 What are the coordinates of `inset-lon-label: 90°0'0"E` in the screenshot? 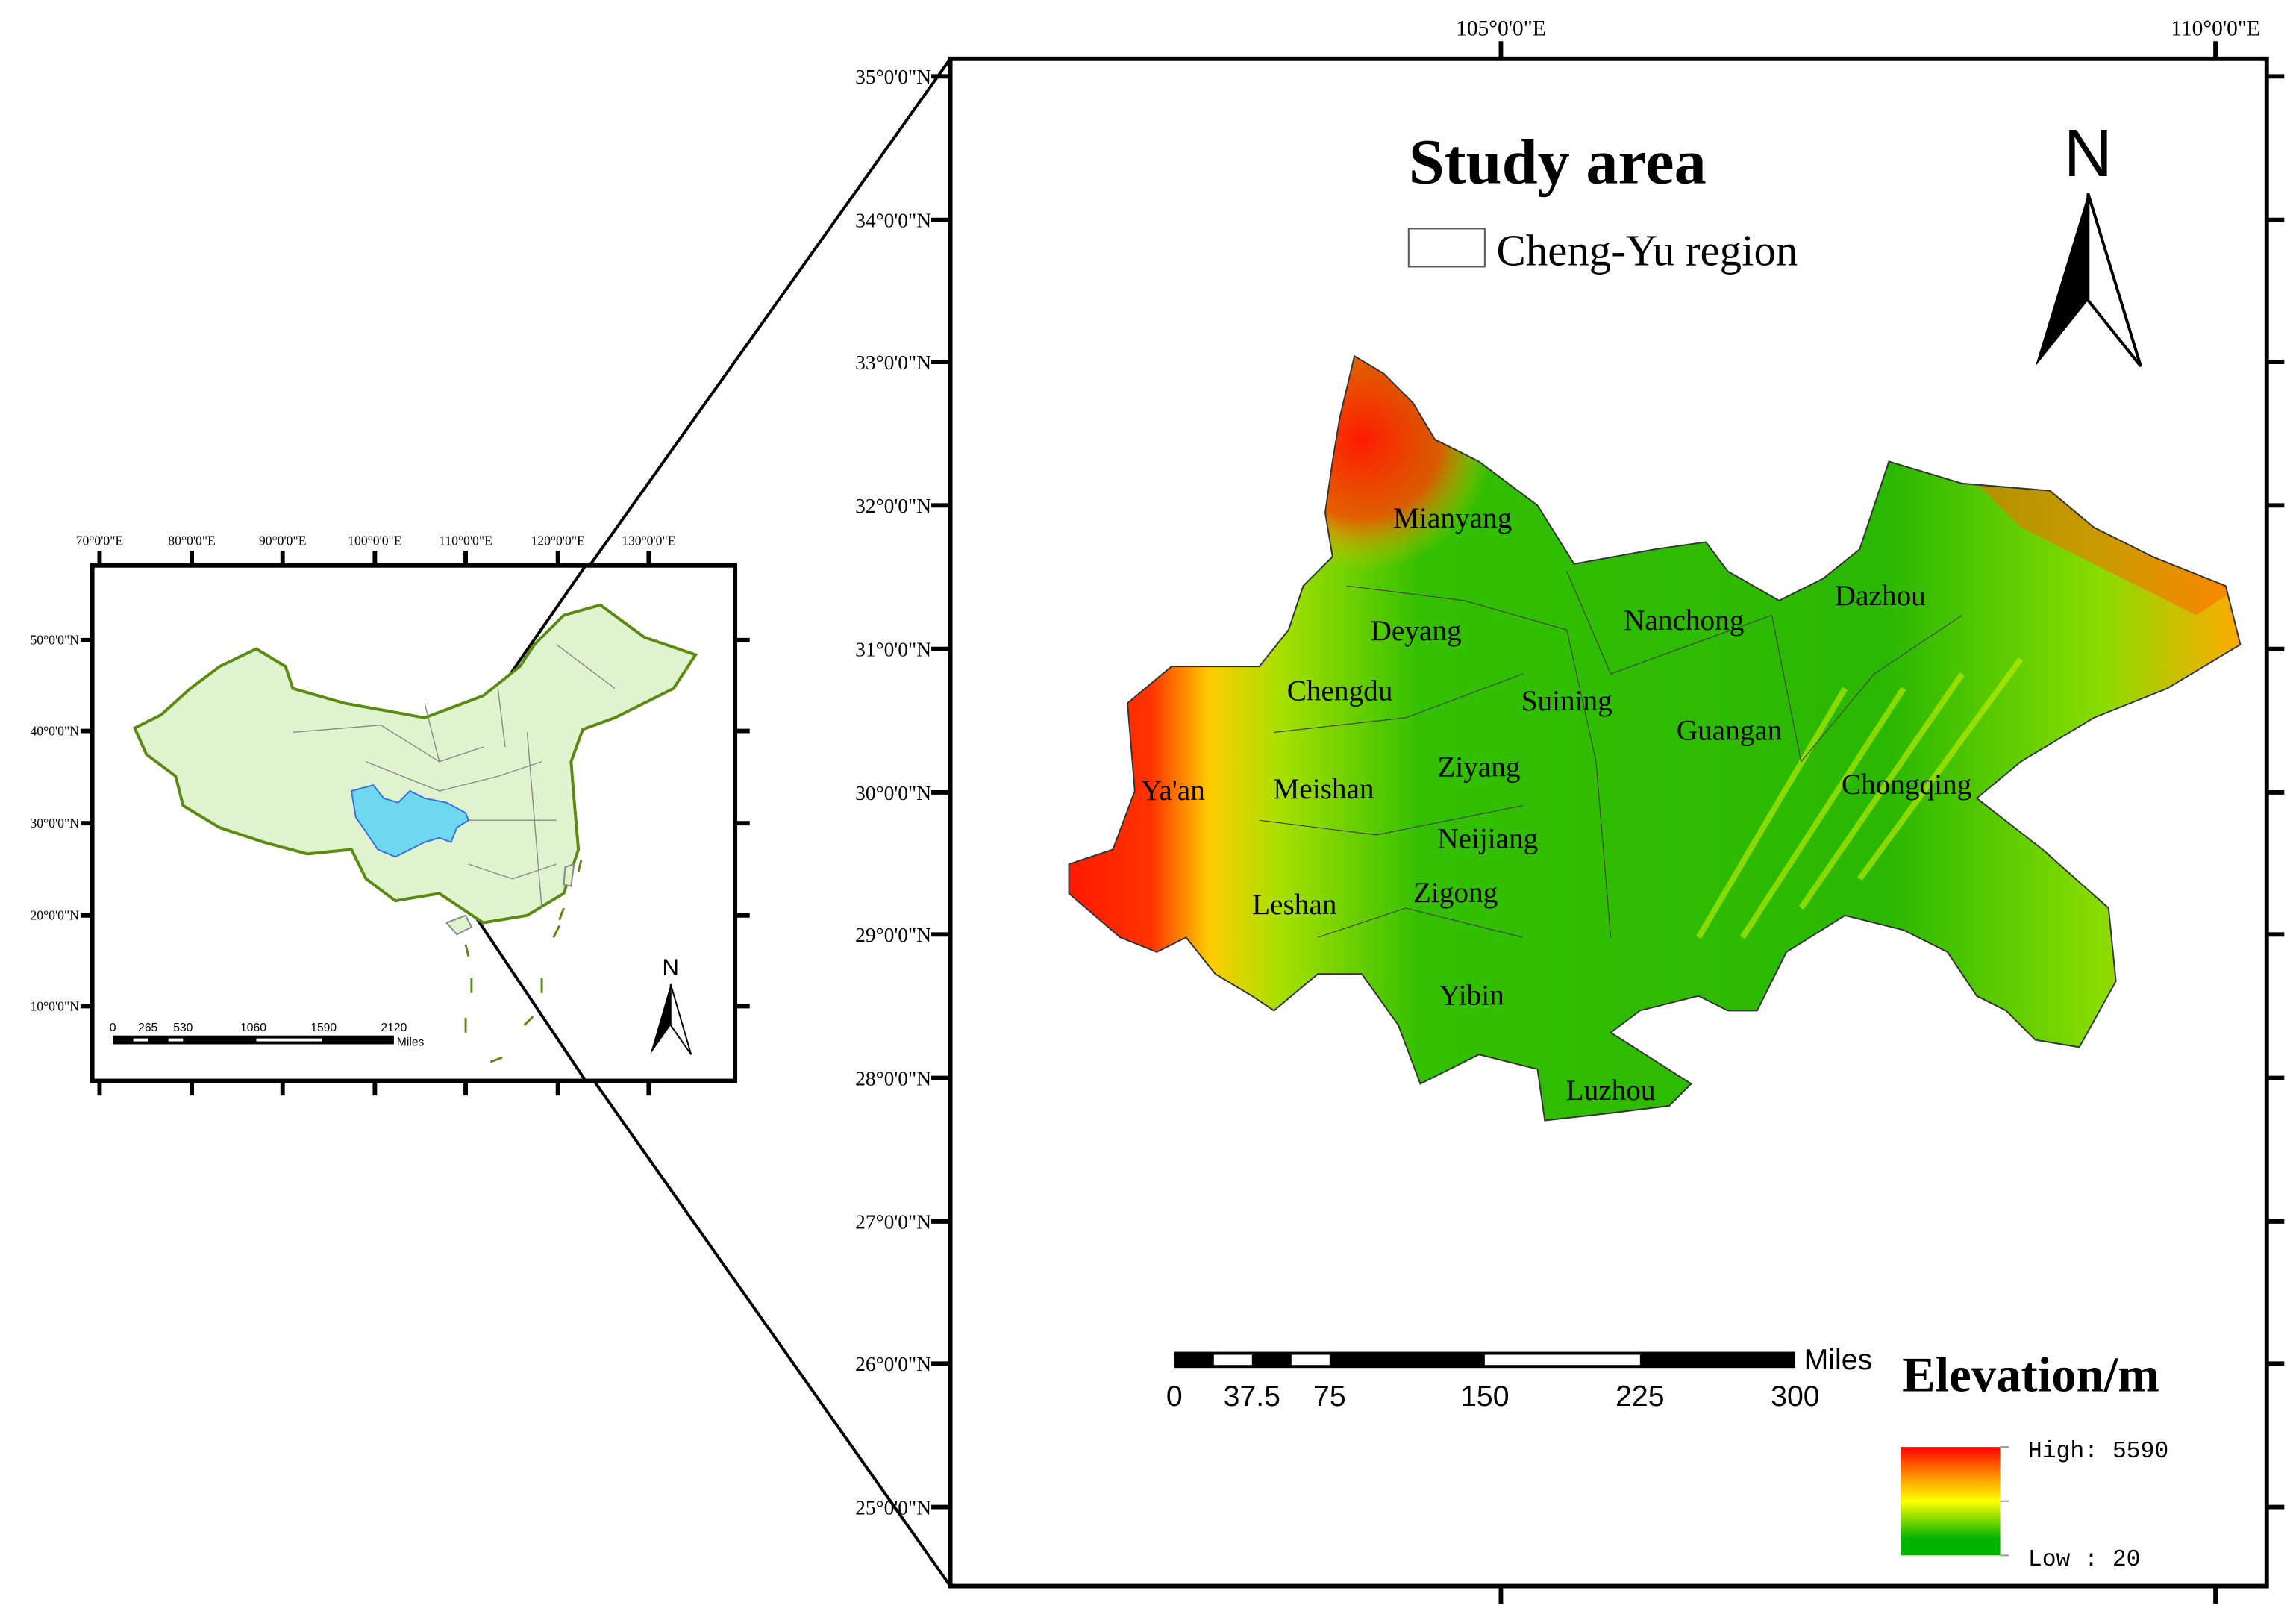 It's located at (283, 540).